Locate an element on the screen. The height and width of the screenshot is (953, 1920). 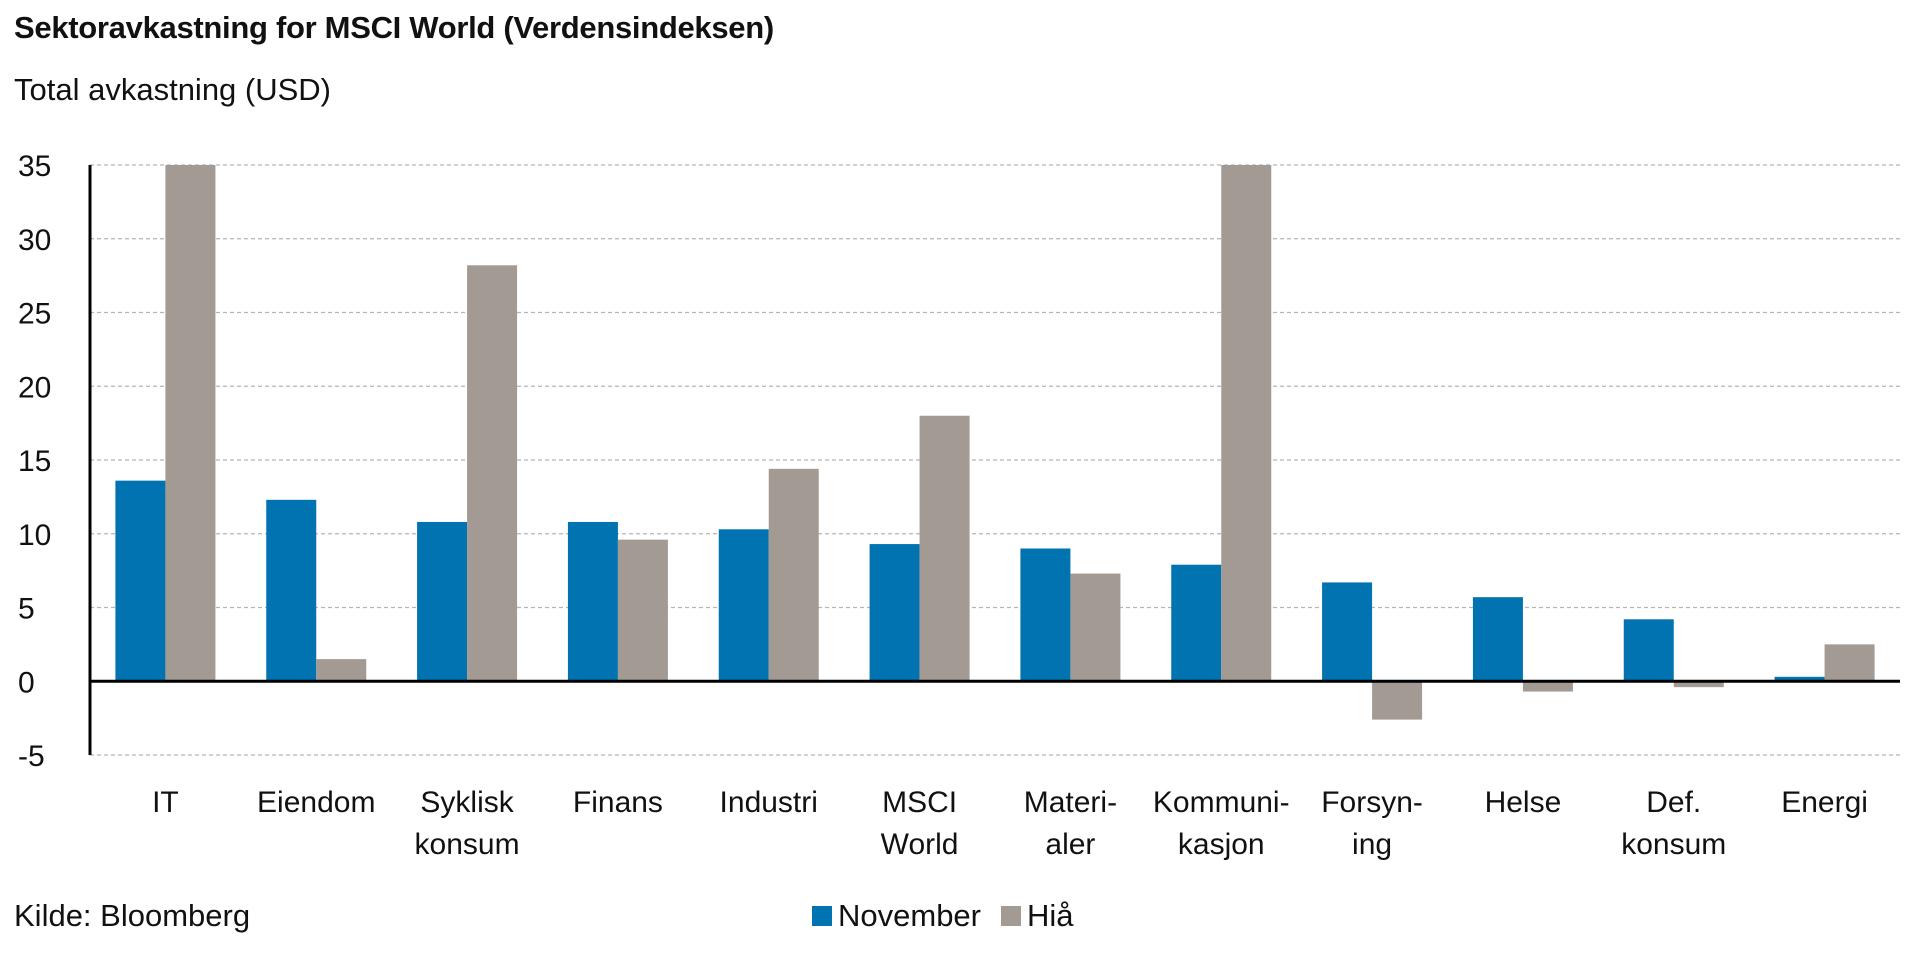
x-category-label: Def. is located at coordinates (1673, 802).